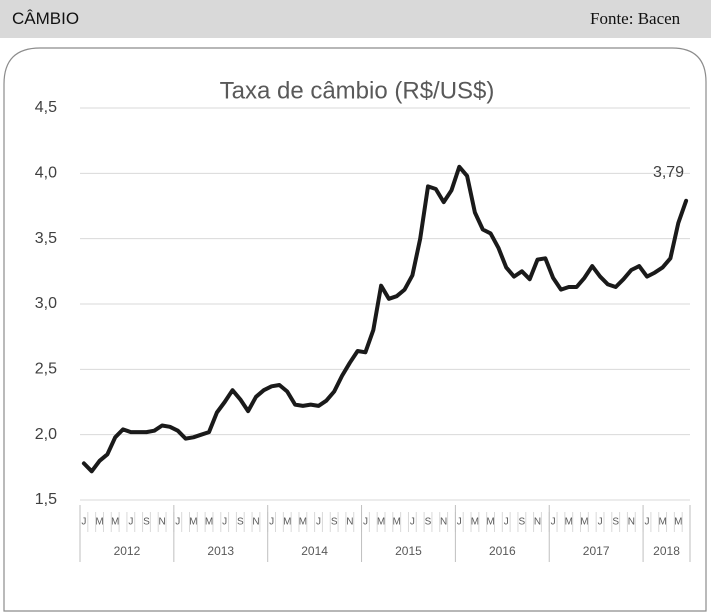 The height and width of the screenshot is (615, 711). I want to click on value-label: 3,79, so click(668, 172).